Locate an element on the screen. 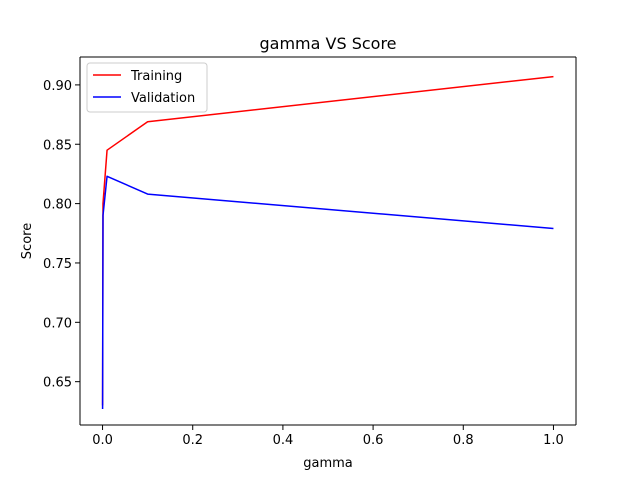 The image size is (640, 478). y-tick-label: 0.75 is located at coordinates (57, 264).